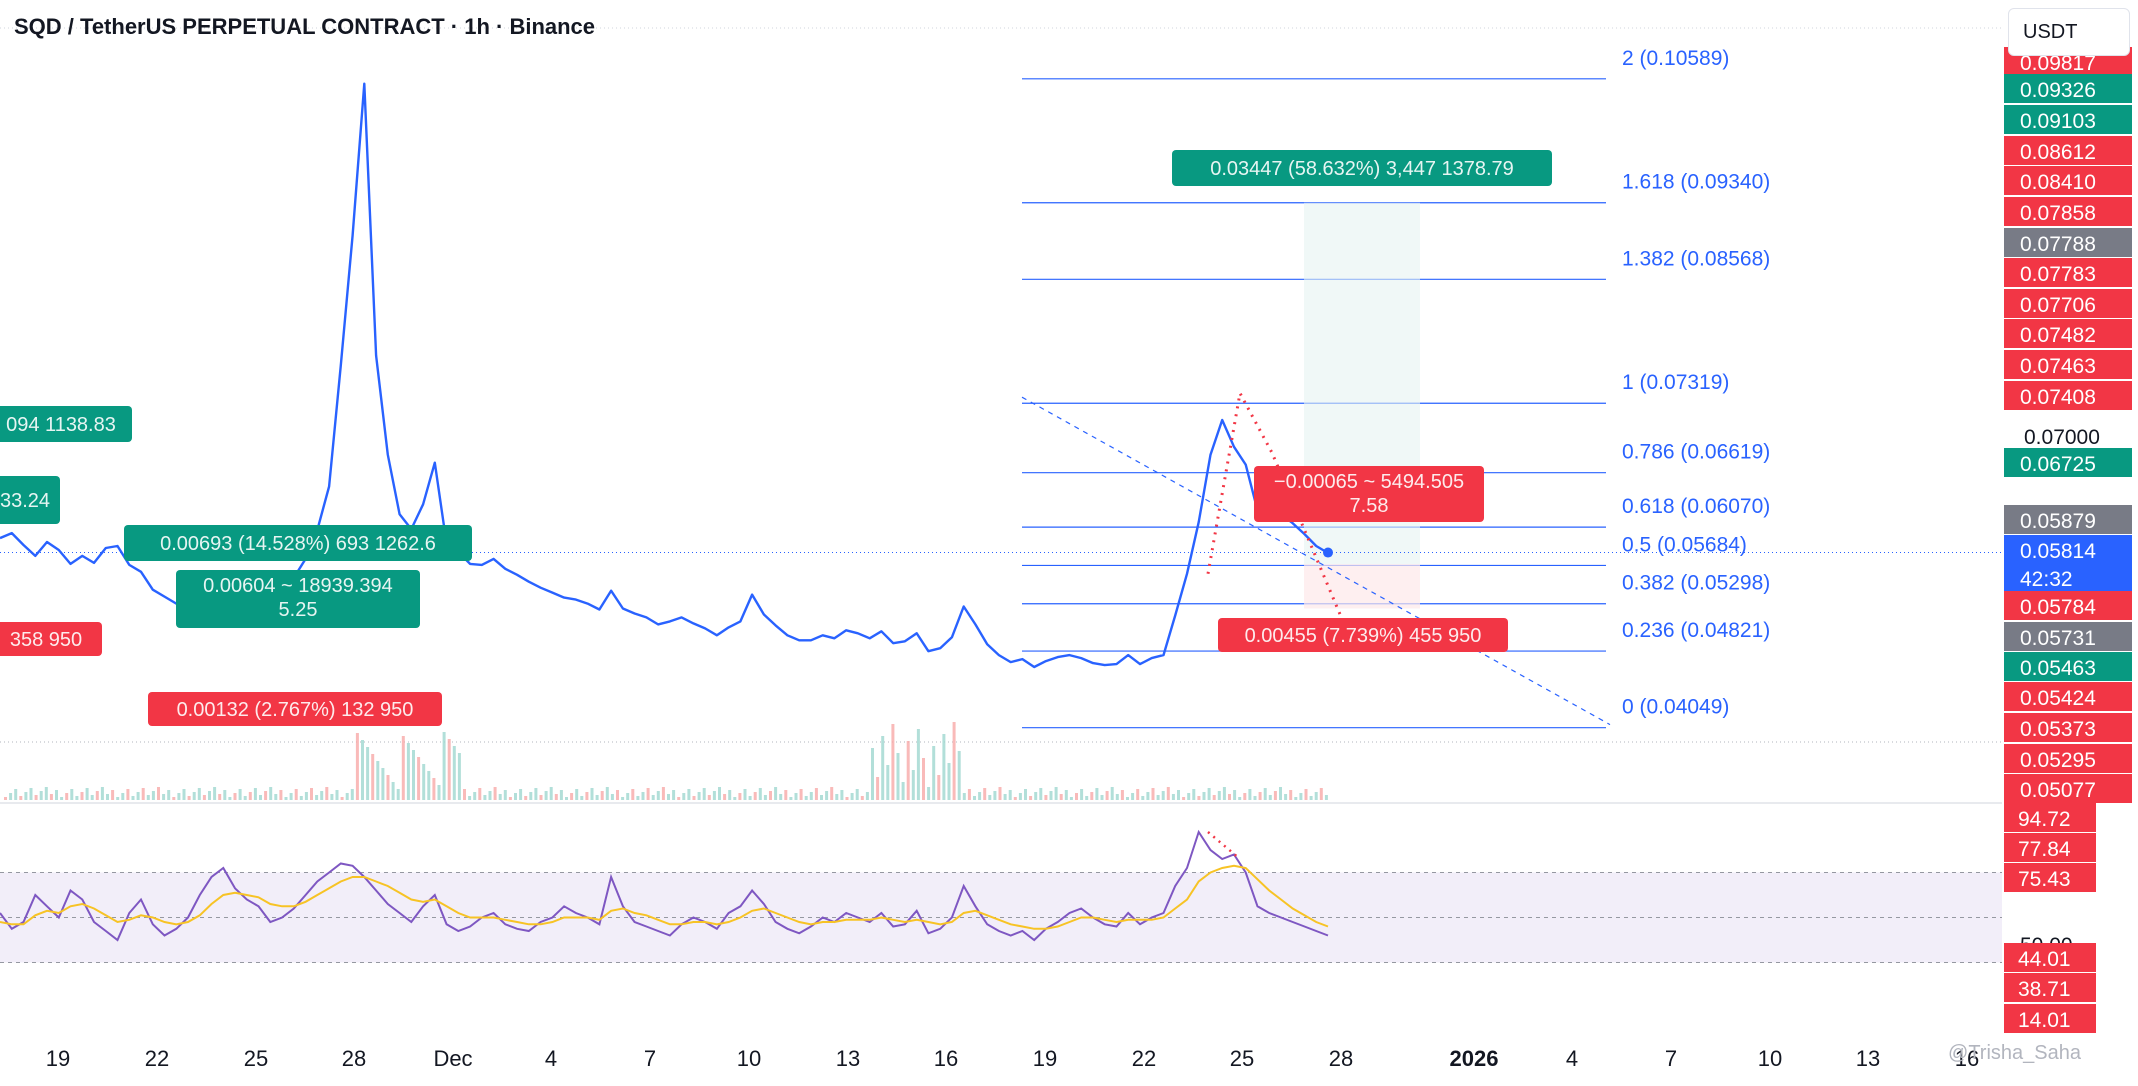 This screenshot has width=2138, height=1086. I want to click on rsi-tag-label: 94.72, so click(2044, 819).